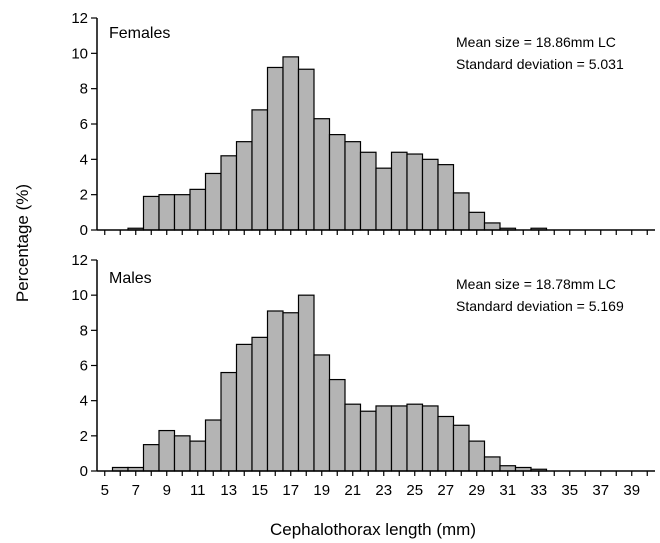 The width and height of the screenshot is (660, 543). Describe the element at coordinates (321, 490) in the screenshot. I see `x-tick-label: 19` at that location.